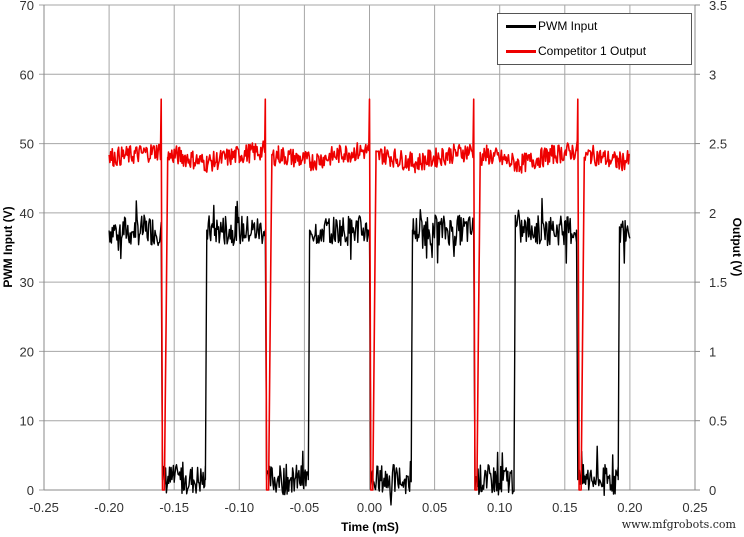 The width and height of the screenshot is (744, 537). Describe the element at coordinates (27, 213) in the screenshot. I see `y-tick-label: 40` at that location.